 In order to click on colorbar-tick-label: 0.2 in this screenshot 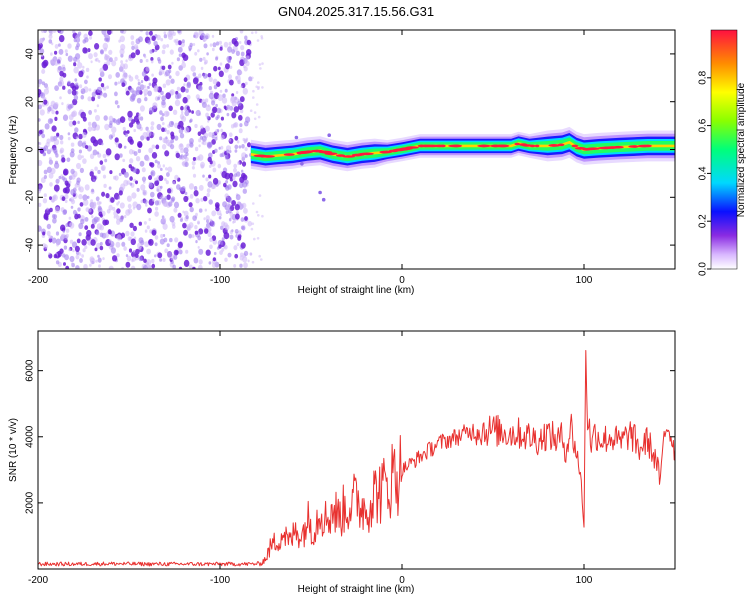, I will do `click(703, 221)`.